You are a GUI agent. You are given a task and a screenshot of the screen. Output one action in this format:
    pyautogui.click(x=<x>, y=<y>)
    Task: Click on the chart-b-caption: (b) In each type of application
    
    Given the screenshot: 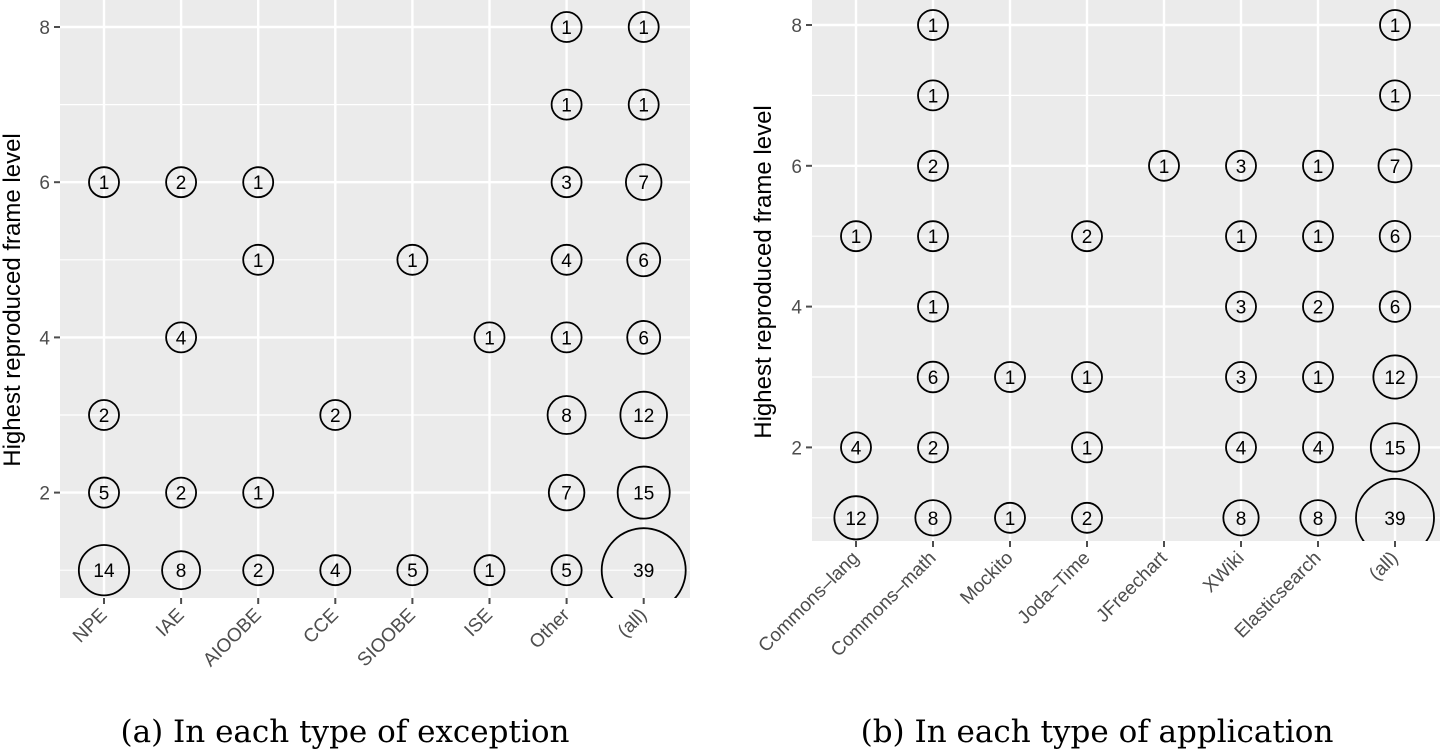 What is the action you would take?
    pyautogui.click(x=1097, y=732)
    